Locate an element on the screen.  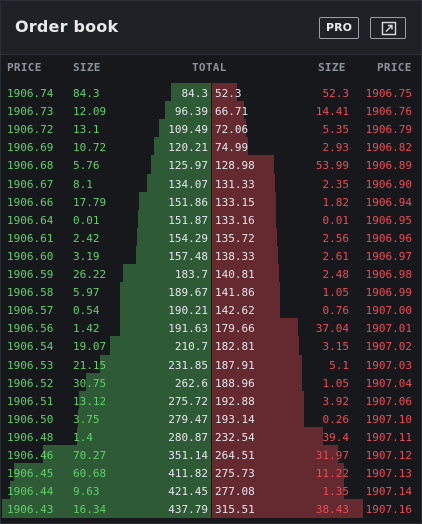
order-book-row: 1906.59 26.22 183.7 140.81 2.48 1906.98 is located at coordinates (211, 274).